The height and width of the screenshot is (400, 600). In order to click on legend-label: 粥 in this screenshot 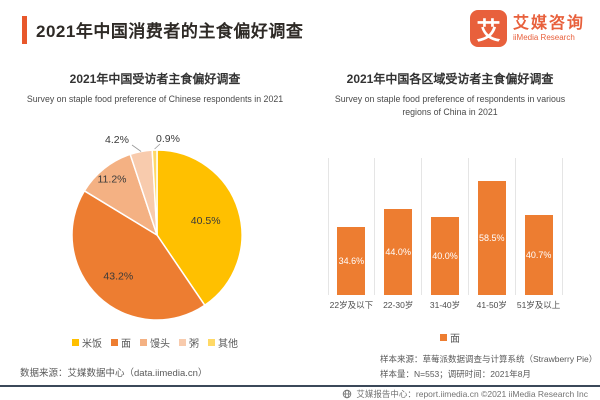, I will do `click(194, 344)`.